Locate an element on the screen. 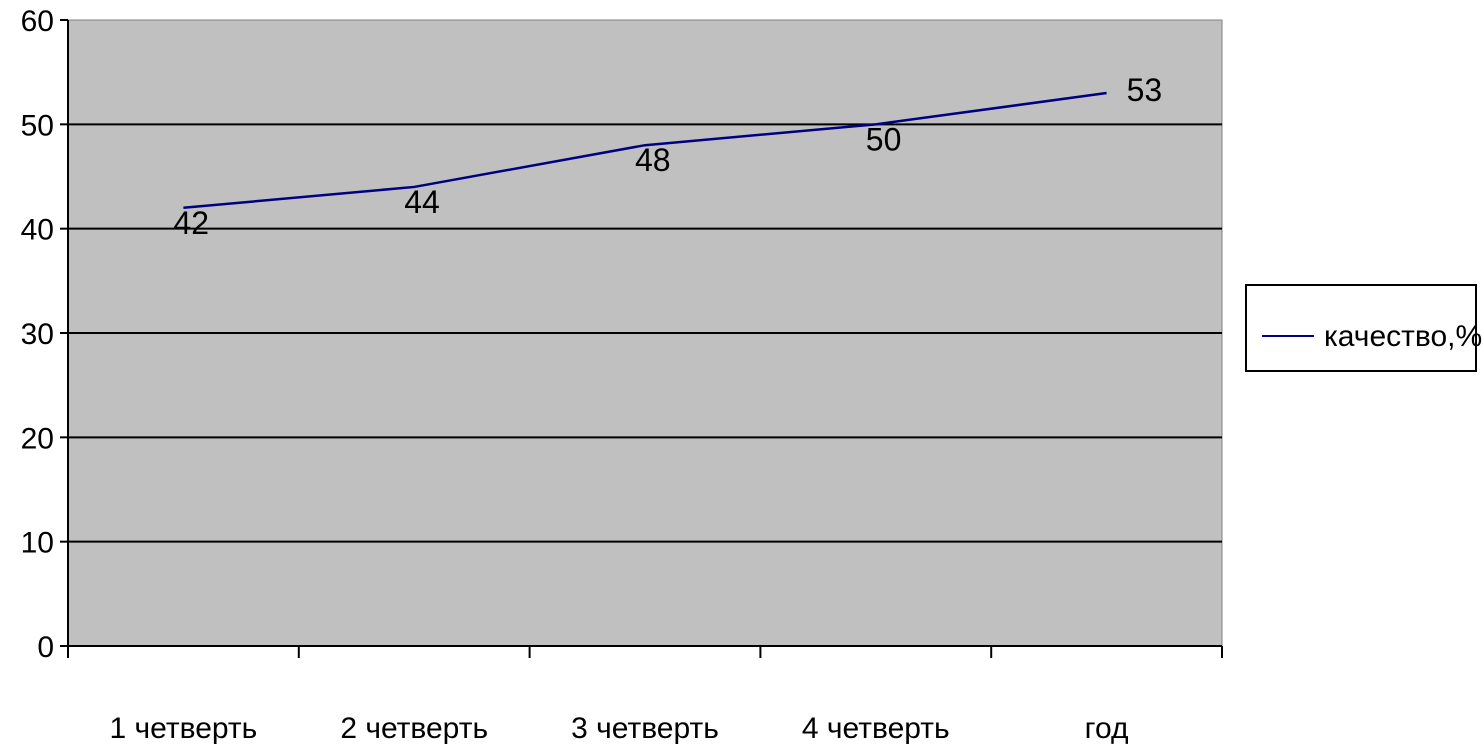  y-axis-ticks: 0 10 20 30 40 50 60 is located at coordinates (44, 334).